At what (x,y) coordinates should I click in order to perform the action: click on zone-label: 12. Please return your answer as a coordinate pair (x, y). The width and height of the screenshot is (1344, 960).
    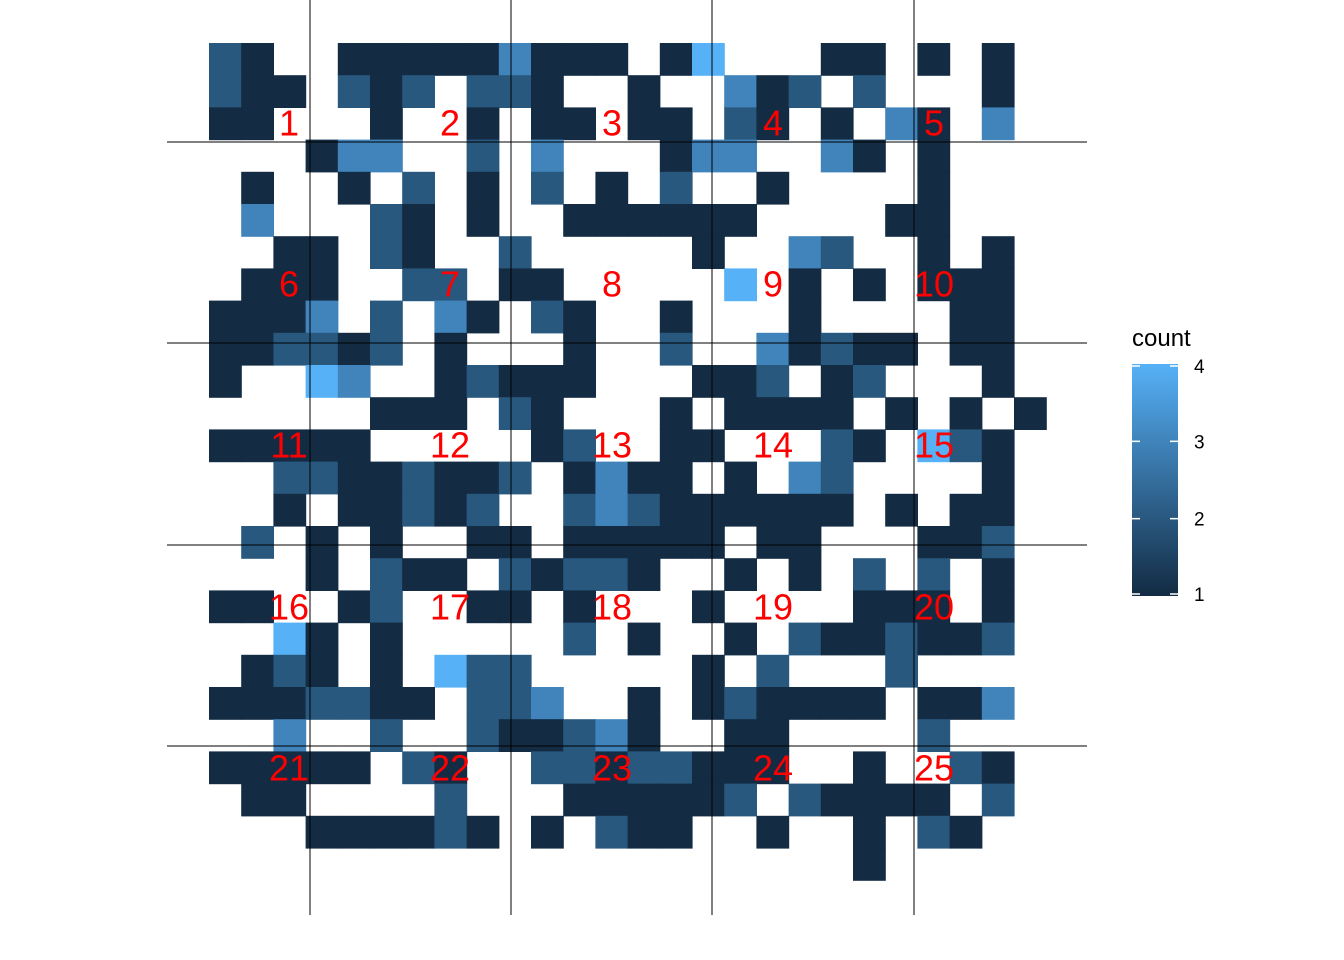
    Looking at the image, I should click on (450, 445).